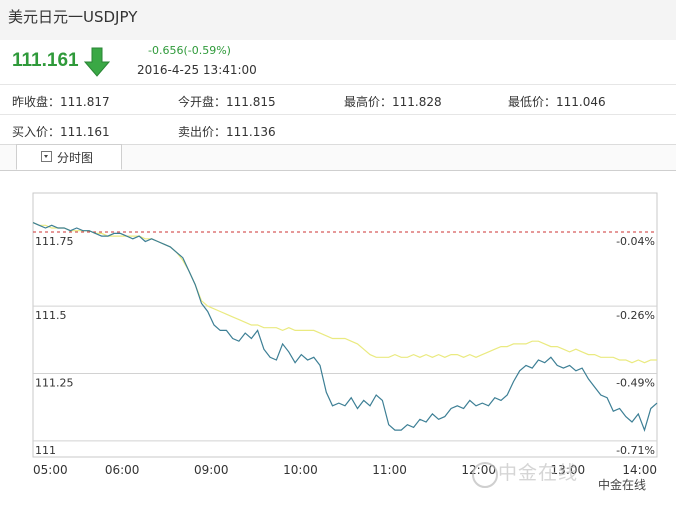 The image size is (676, 511). What do you see at coordinates (54, 382) in the screenshot?
I see `y-tick-label: 111.25` at bounding box center [54, 382].